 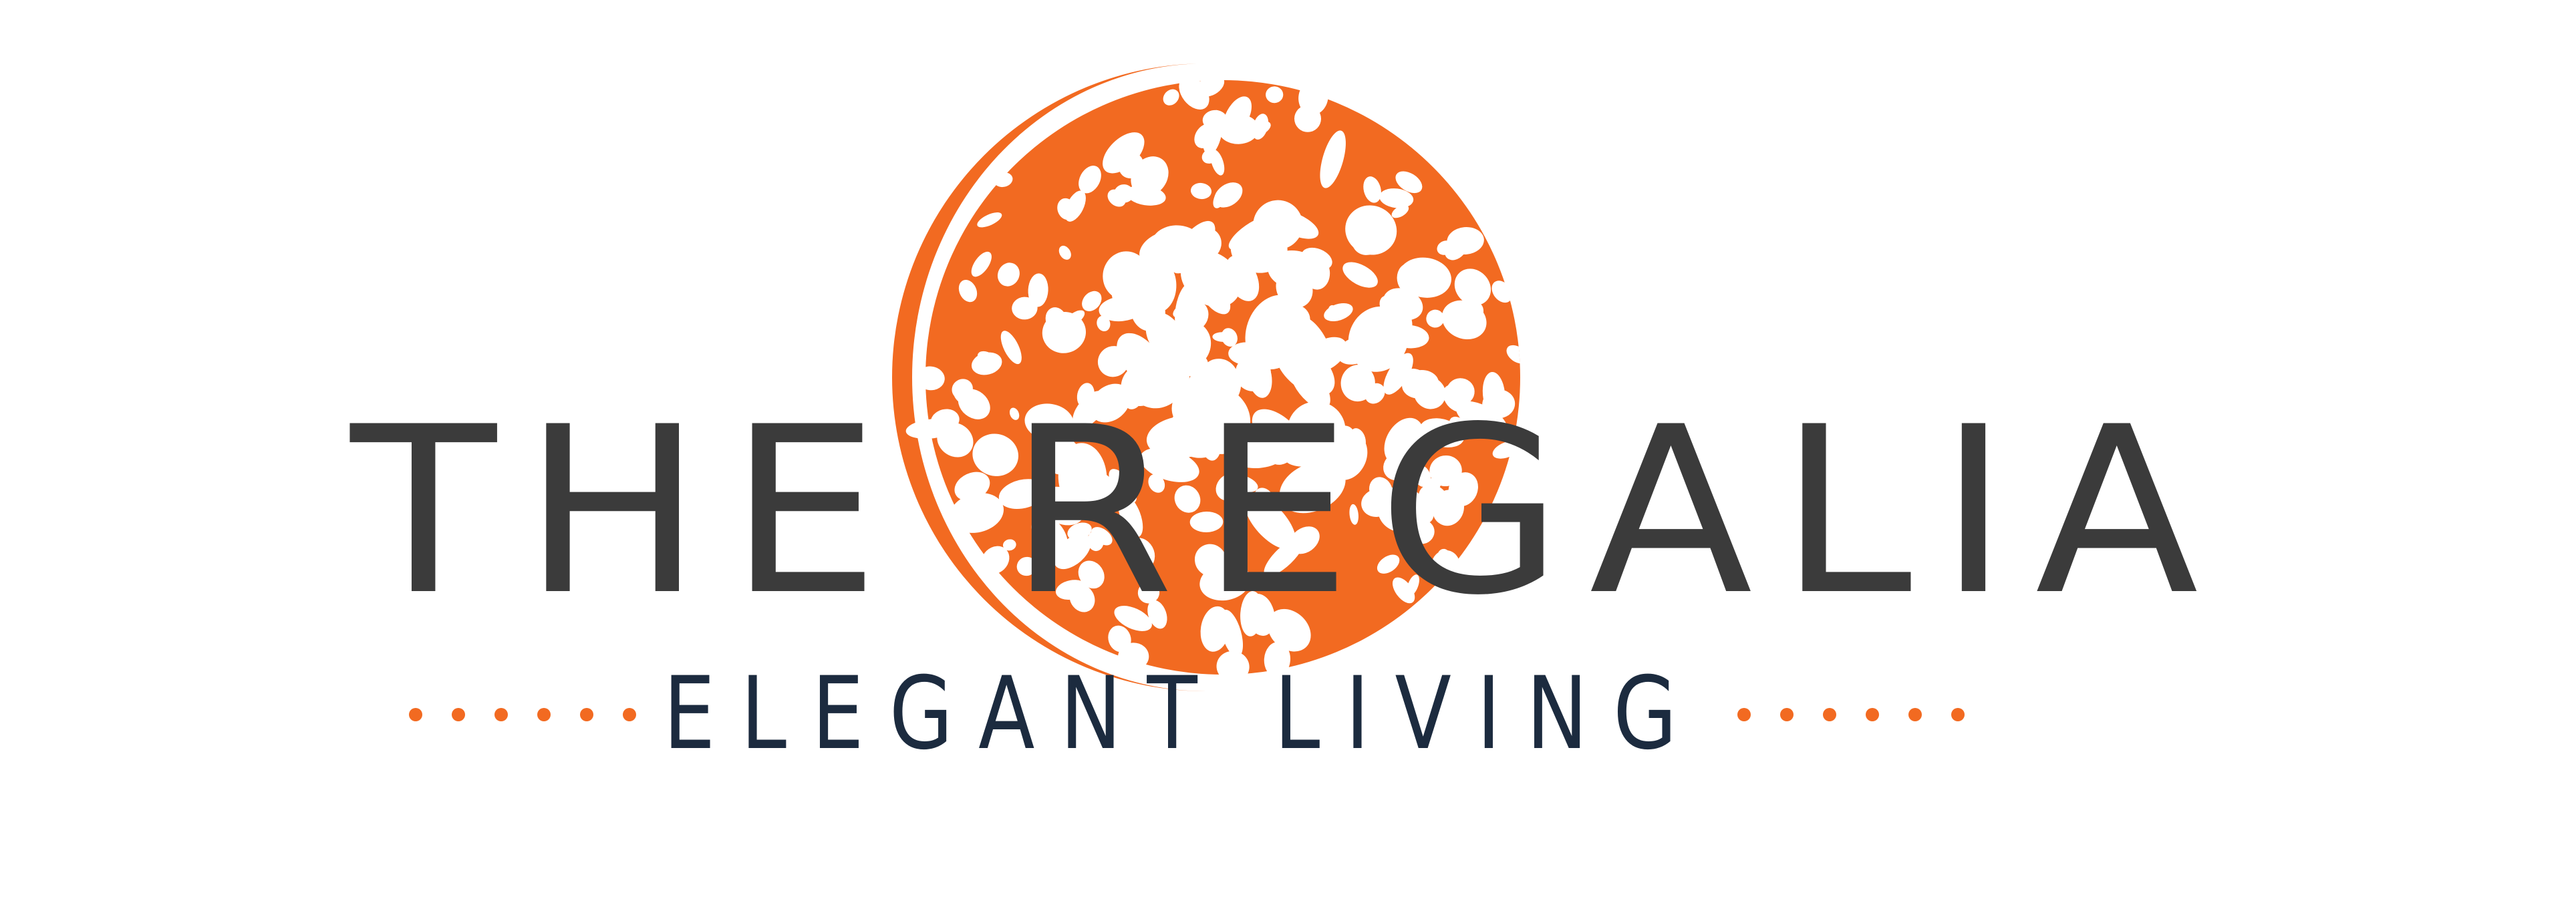 I want to click on dots-right, so click(x=1851, y=714).